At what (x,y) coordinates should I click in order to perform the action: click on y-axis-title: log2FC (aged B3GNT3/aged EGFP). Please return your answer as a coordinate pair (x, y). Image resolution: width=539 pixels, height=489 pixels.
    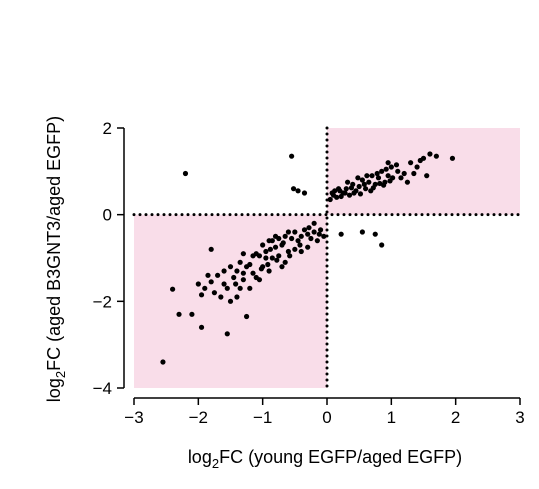
    Looking at the image, I should click on (56, 259).